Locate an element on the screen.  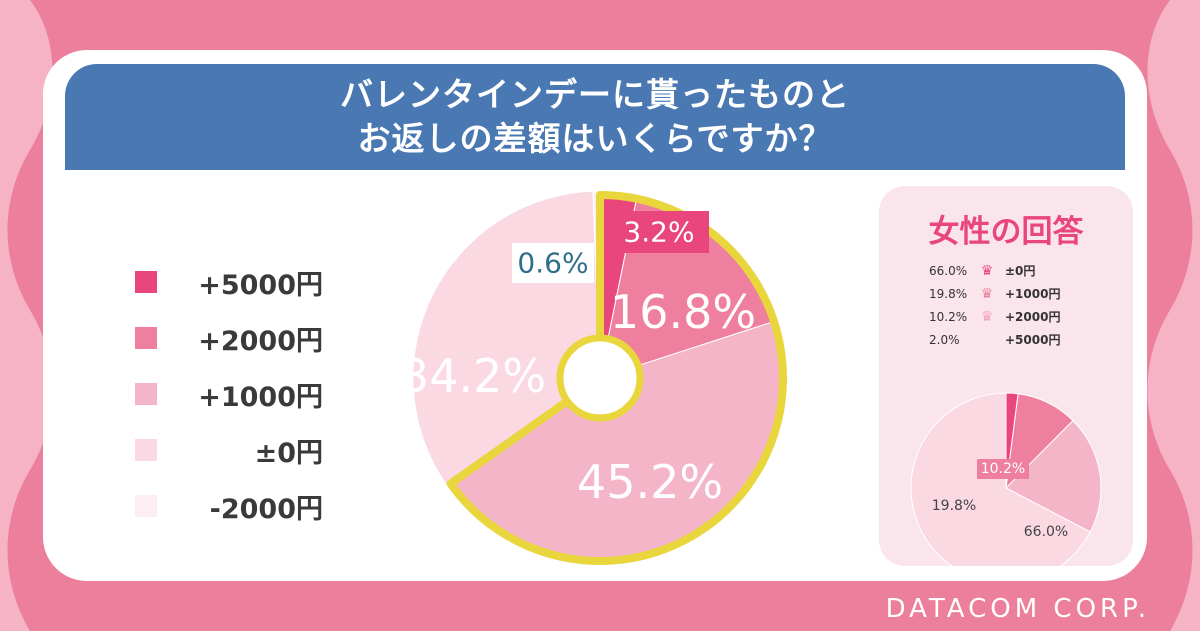
data-label: 16.8% is located at coordinates (683, 312).